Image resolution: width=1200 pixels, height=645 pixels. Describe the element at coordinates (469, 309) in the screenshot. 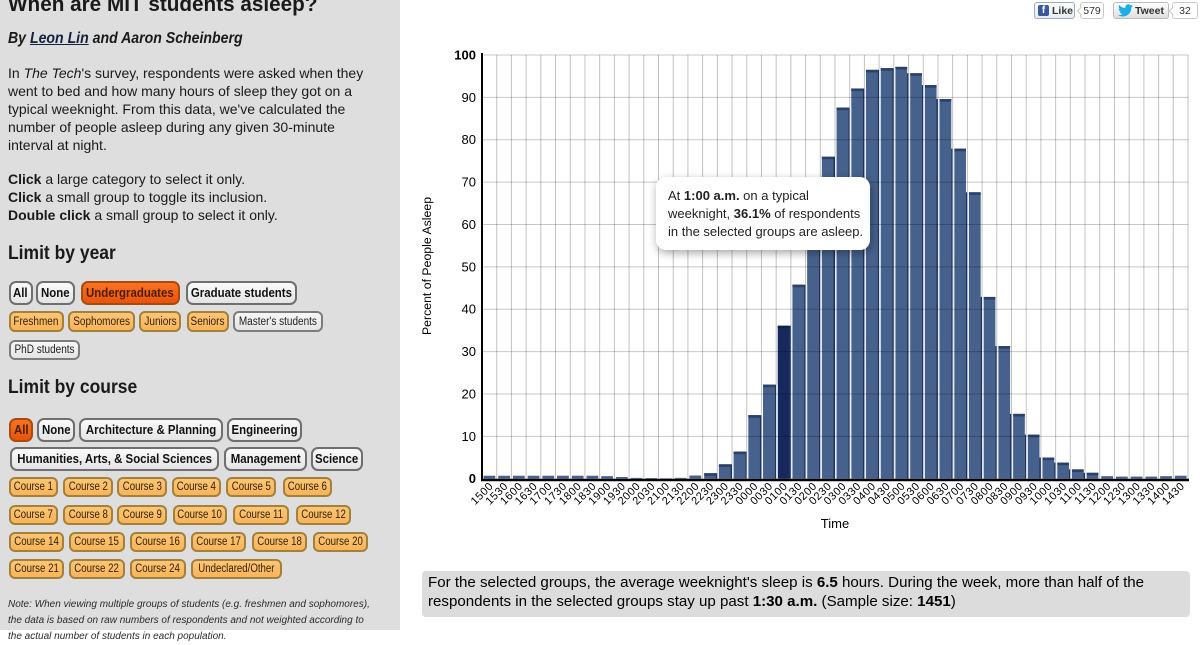

I see `svg-text: 40` at that location.